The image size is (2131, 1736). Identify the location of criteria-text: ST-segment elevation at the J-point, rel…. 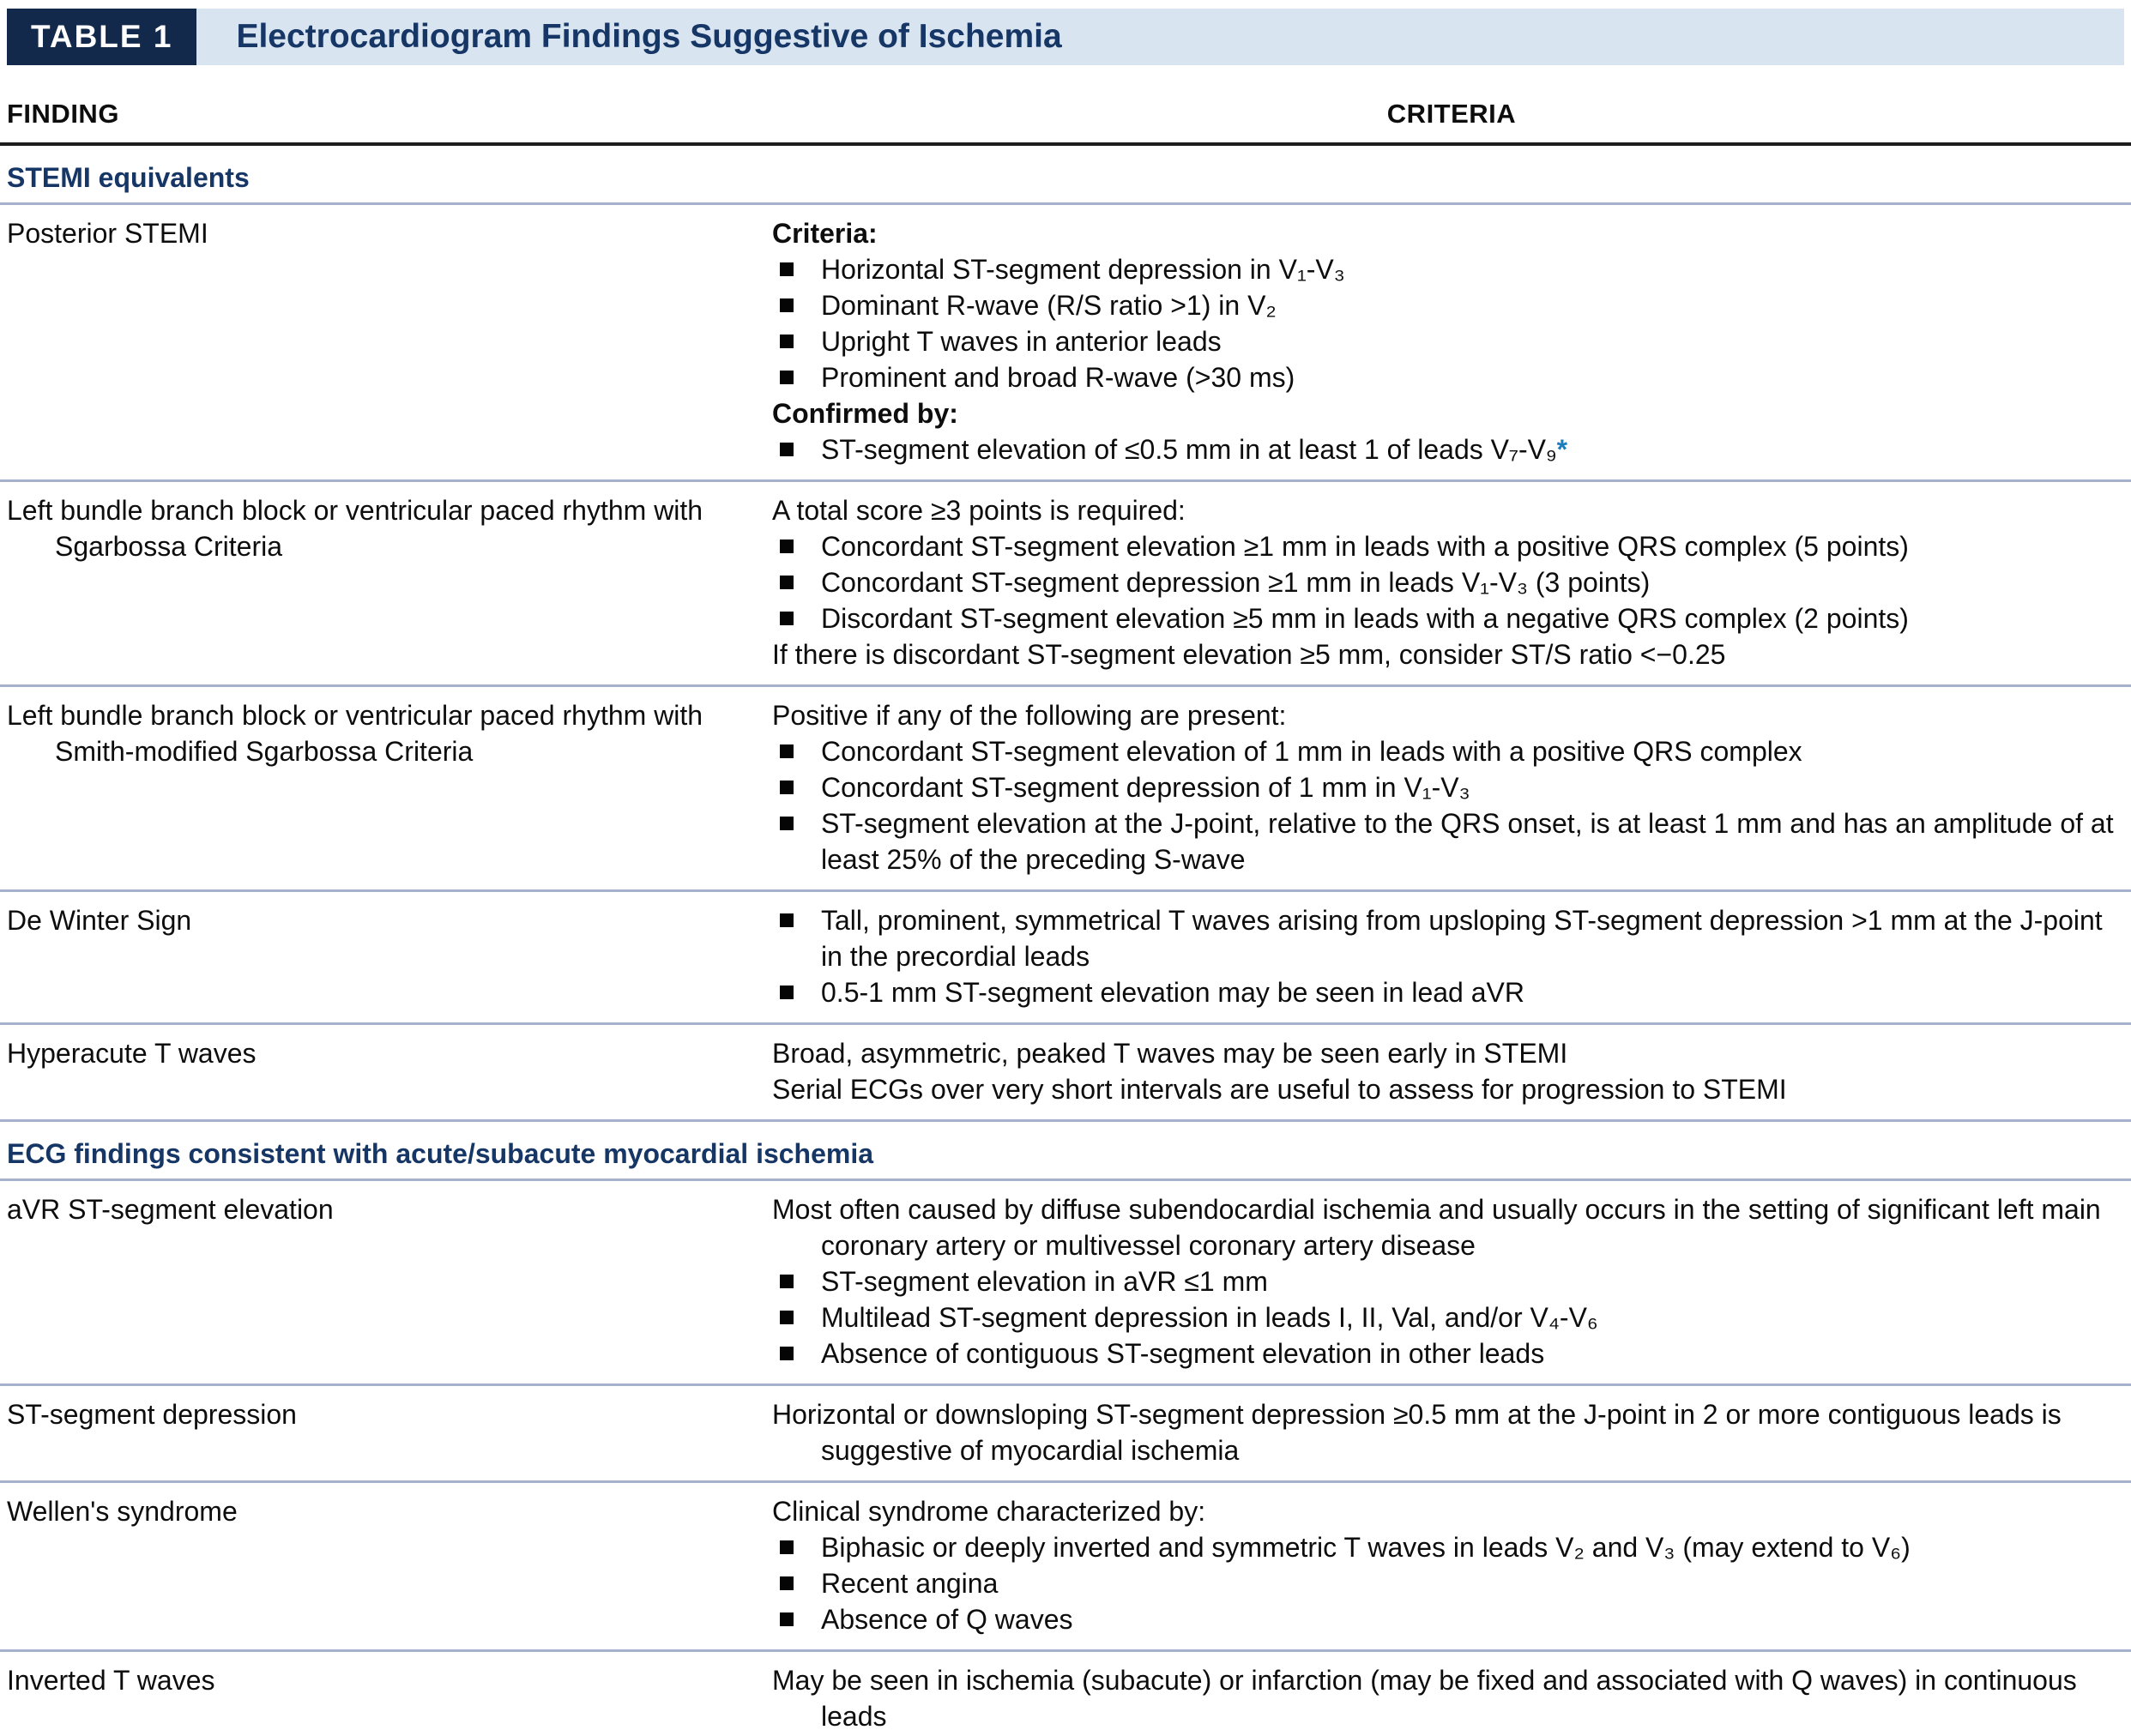
(1467, 841).